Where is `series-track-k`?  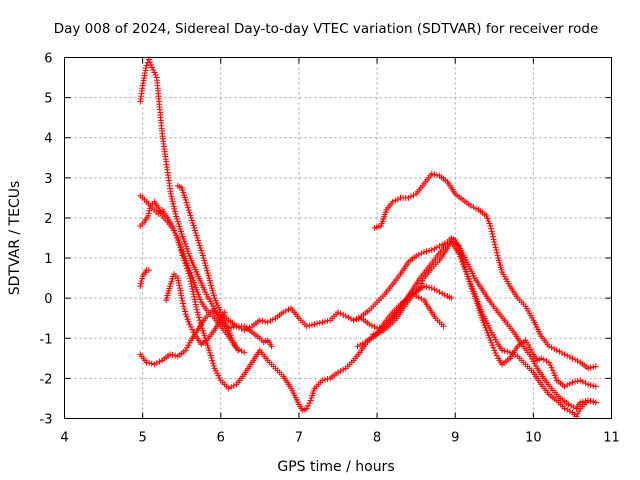 series-track-k is located at coordinates (476, 324).